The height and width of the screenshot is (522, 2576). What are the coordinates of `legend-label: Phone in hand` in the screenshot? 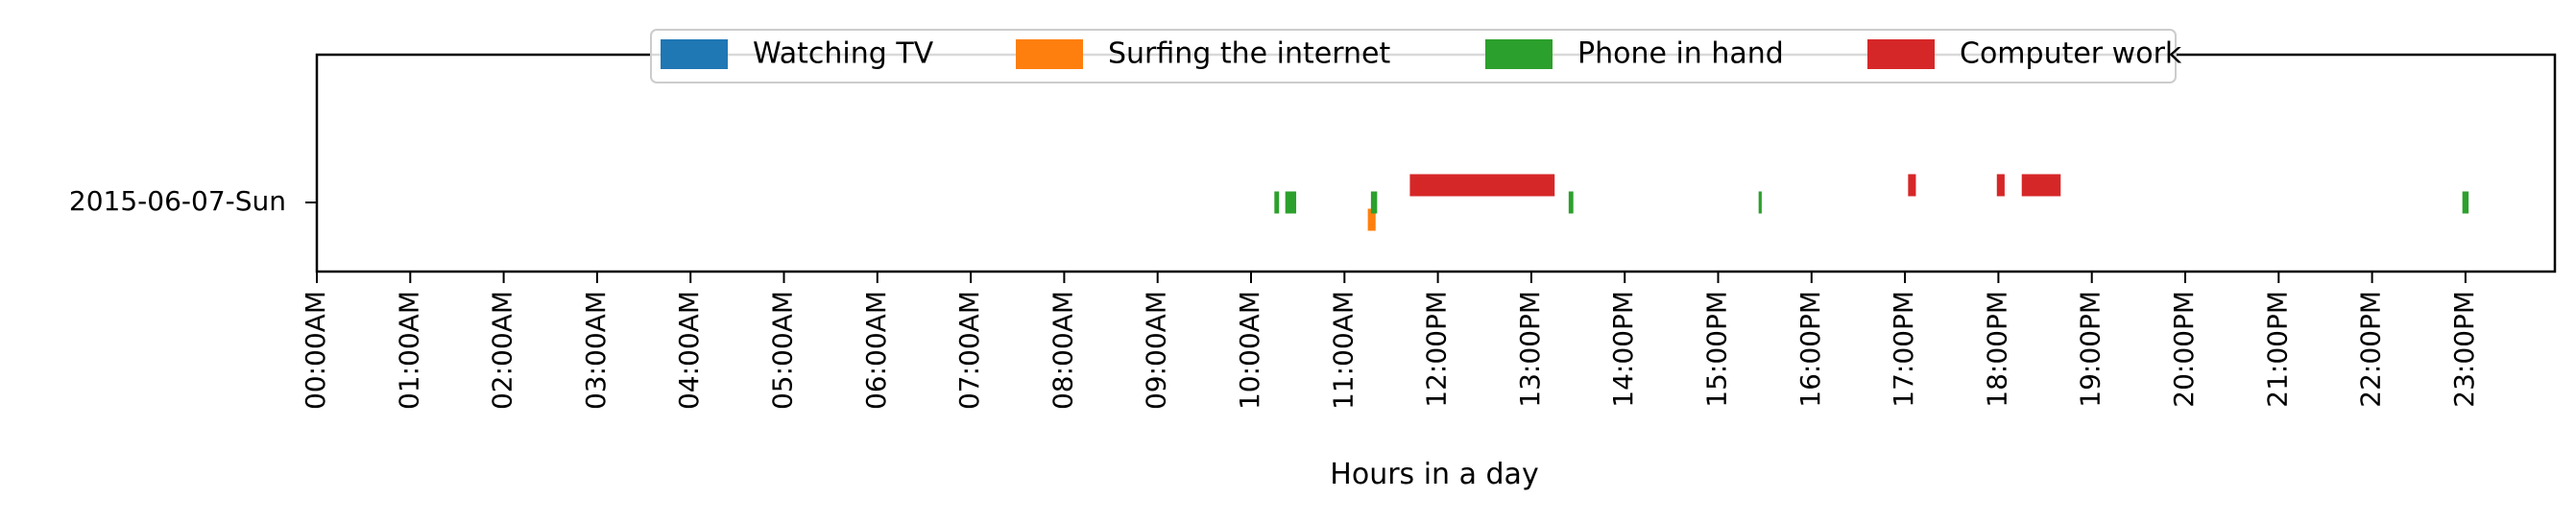 It's located at (1680, 54).